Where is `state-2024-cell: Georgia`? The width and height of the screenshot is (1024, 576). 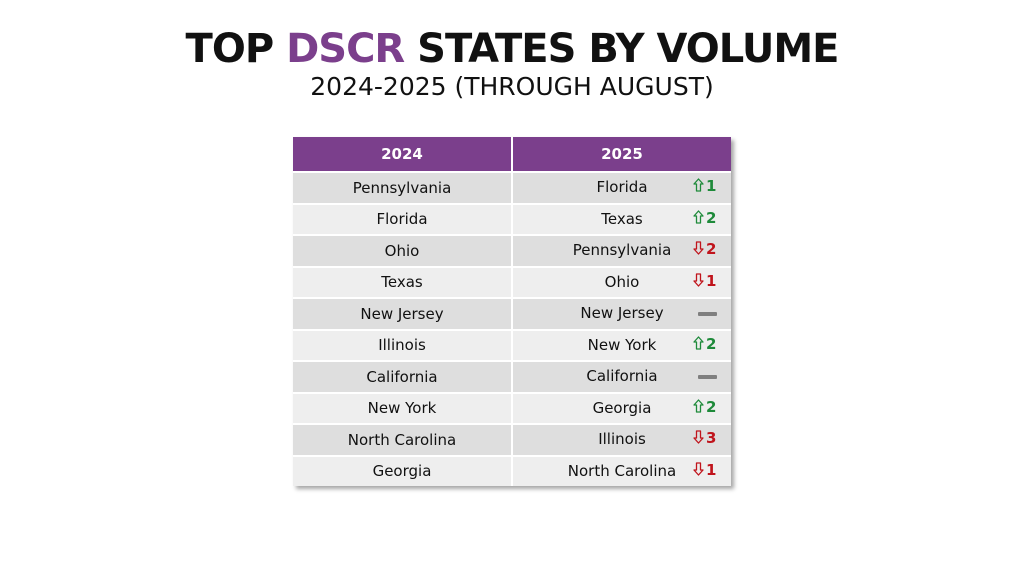
state-2024-cell: Georgia is located at coordinates (403, 470).